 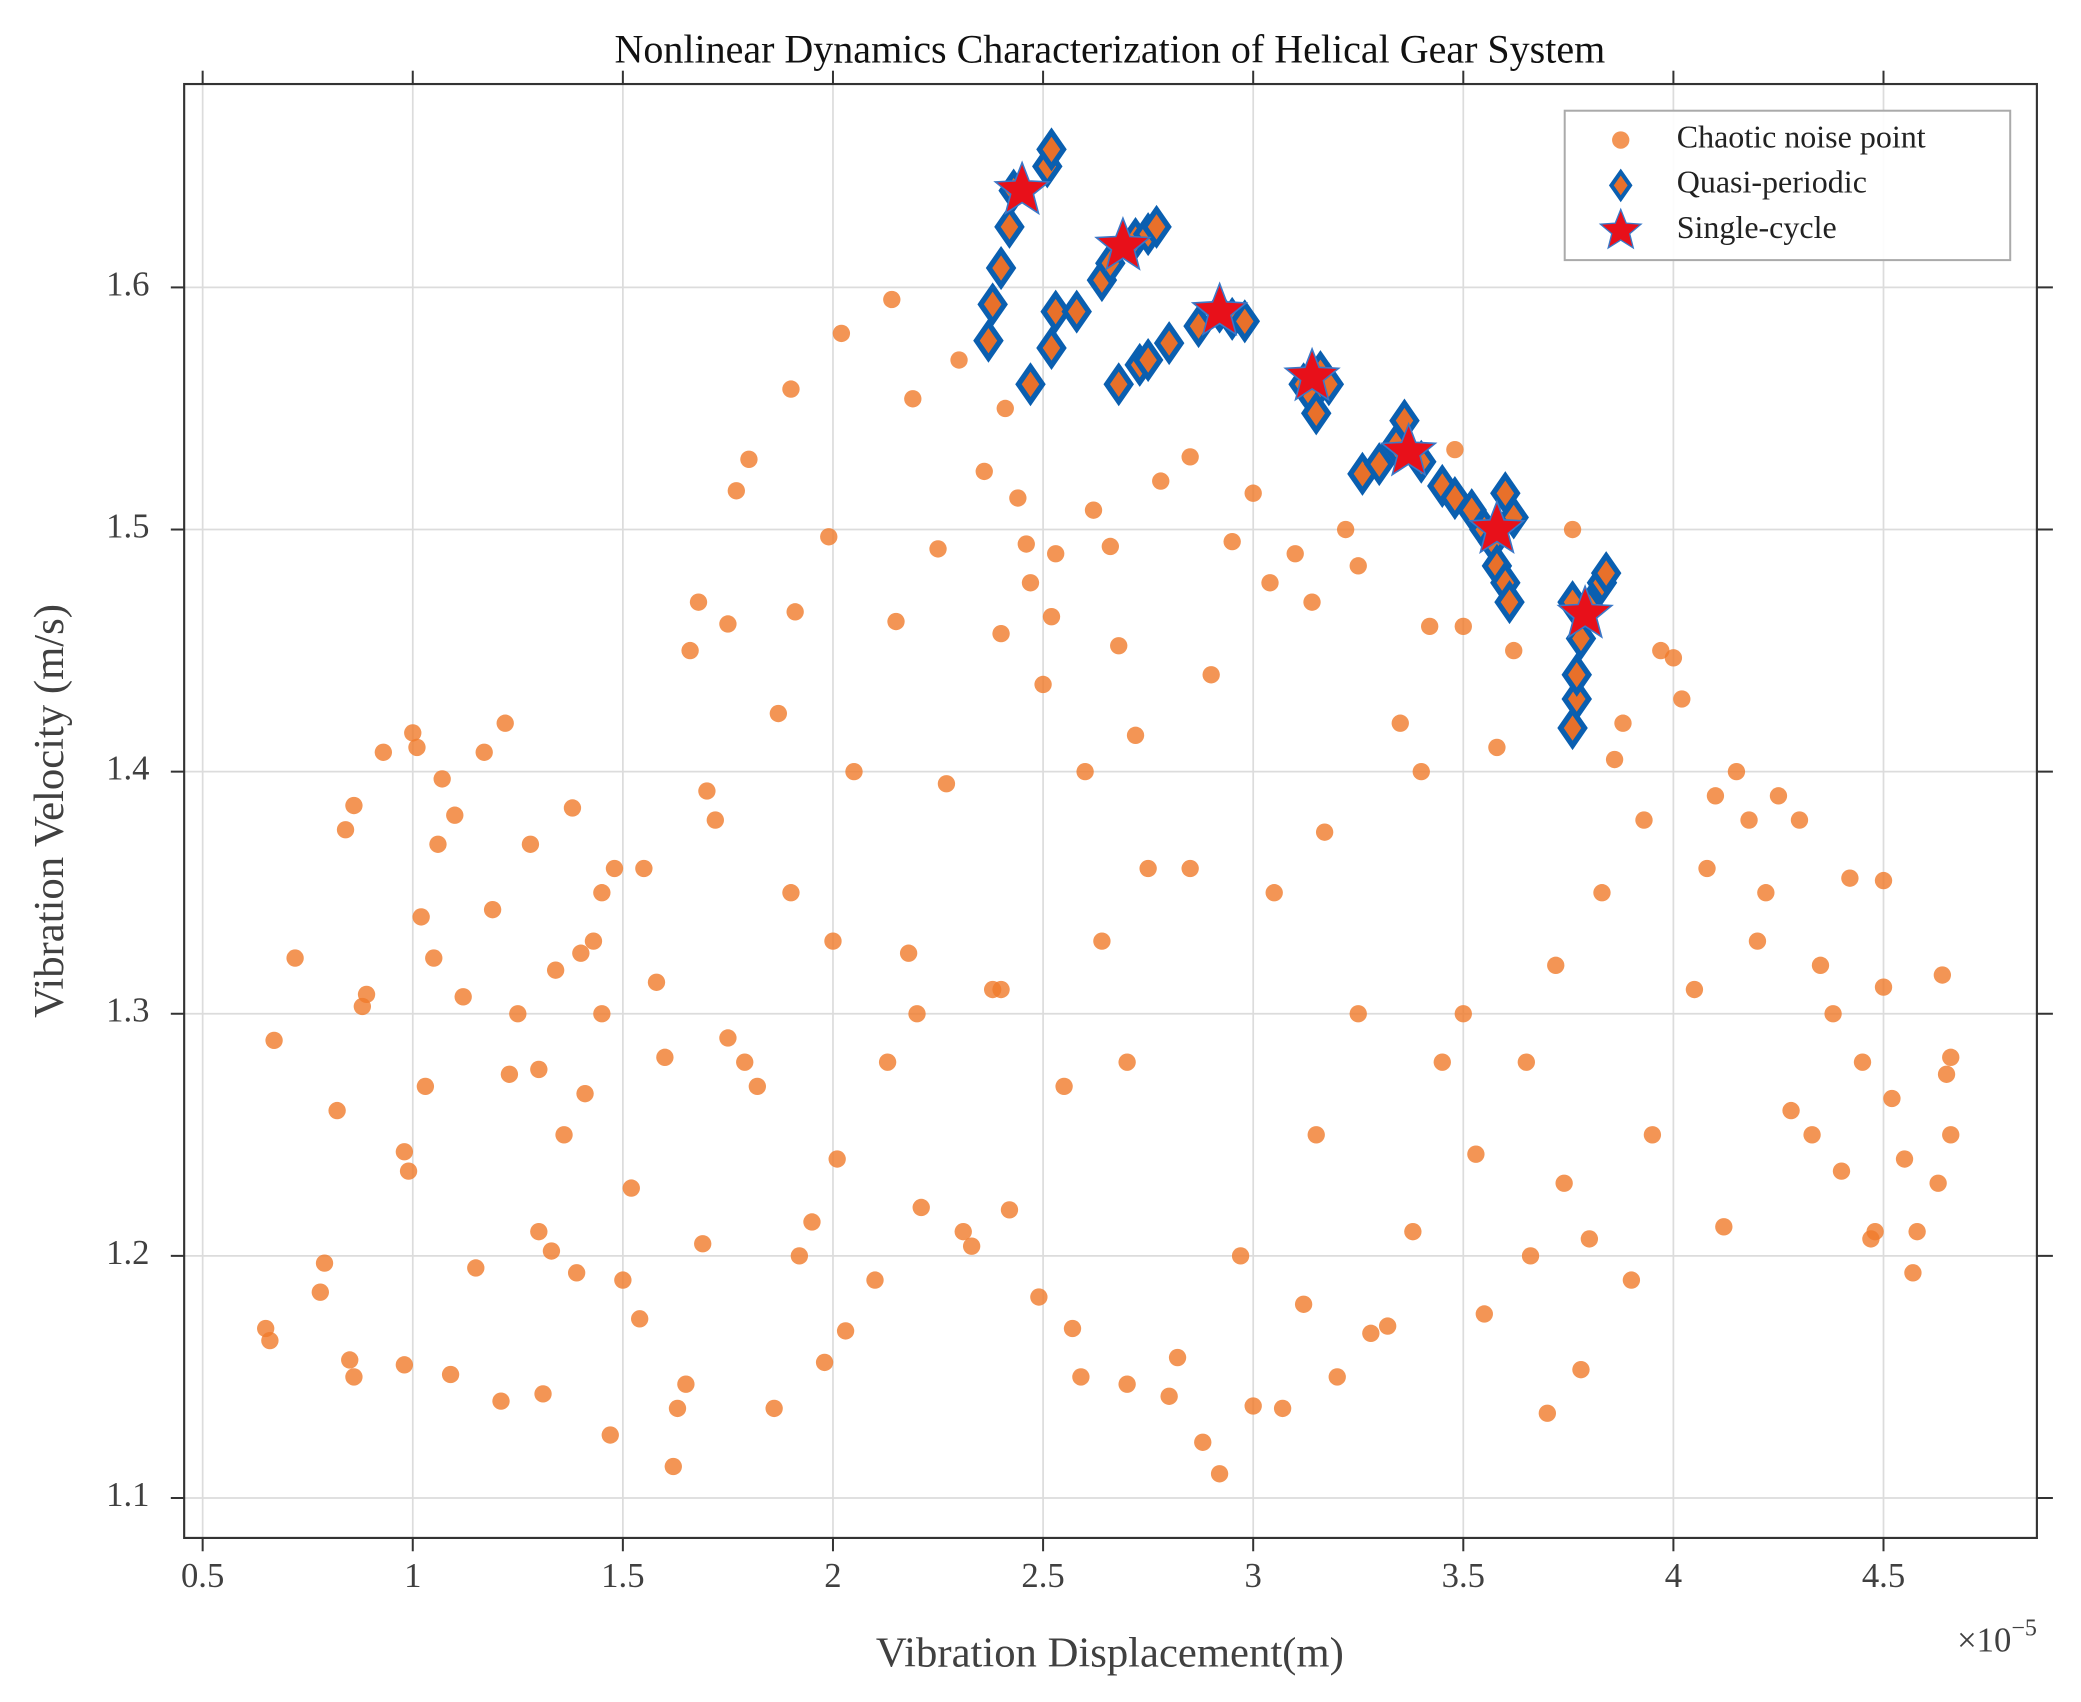 I want to click on legend-symbol, so click(x=1620, y=228).